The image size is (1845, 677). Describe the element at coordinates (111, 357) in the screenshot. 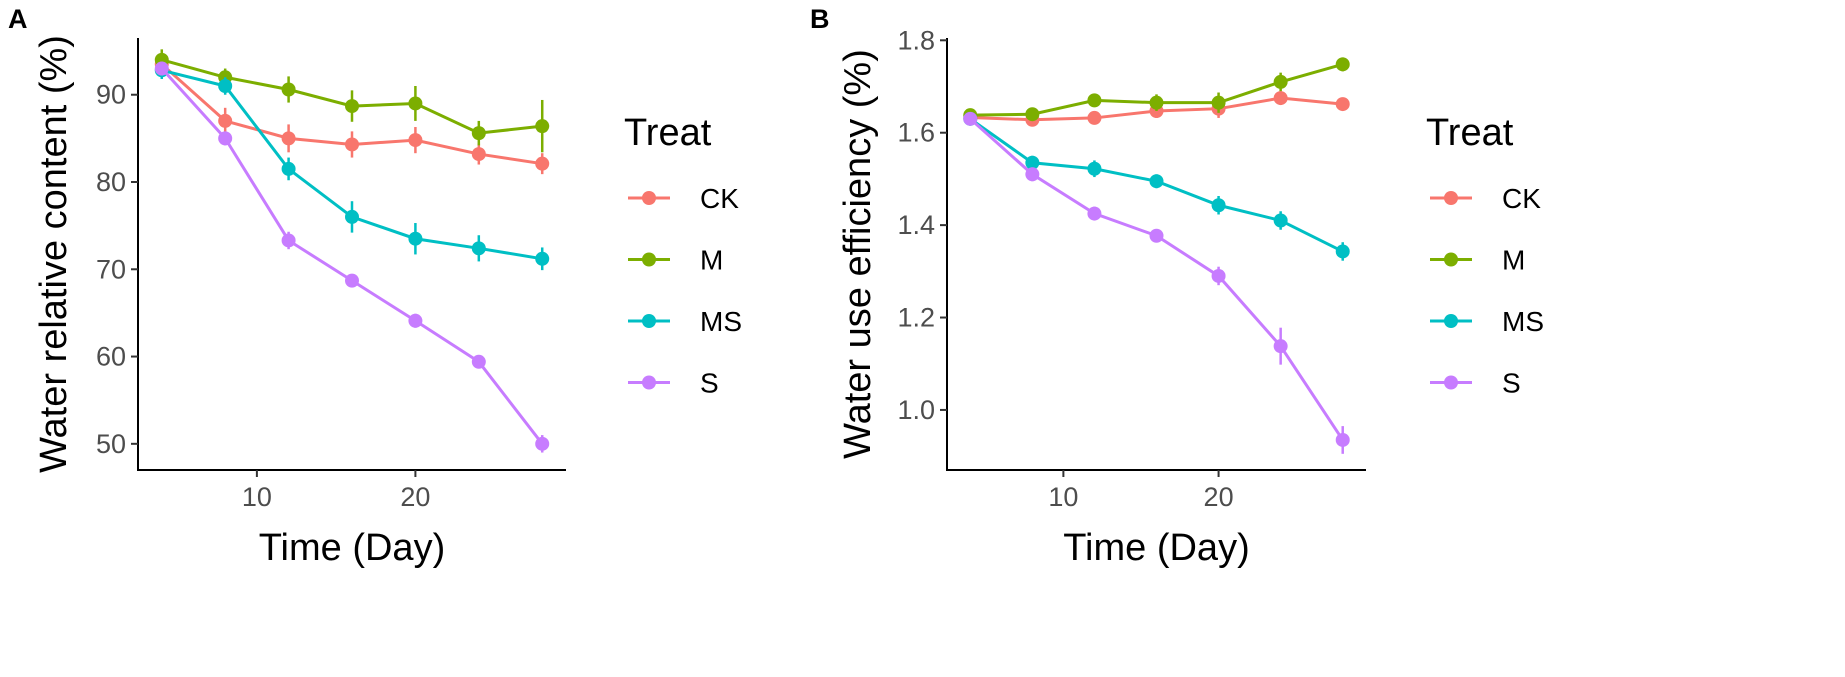

I see `y-tick-label: 60` at that location.